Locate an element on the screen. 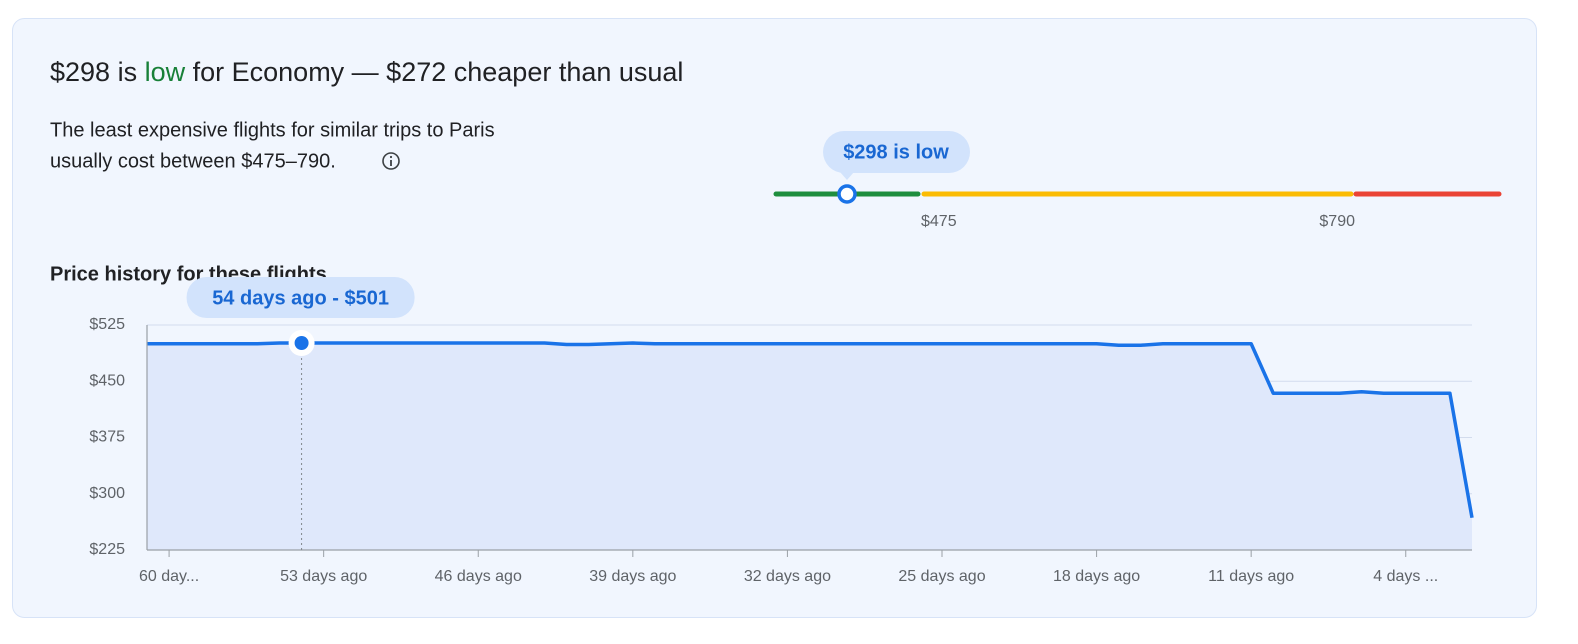  description-line: usually cost between $475–790. is located at coordinates (193, 161).